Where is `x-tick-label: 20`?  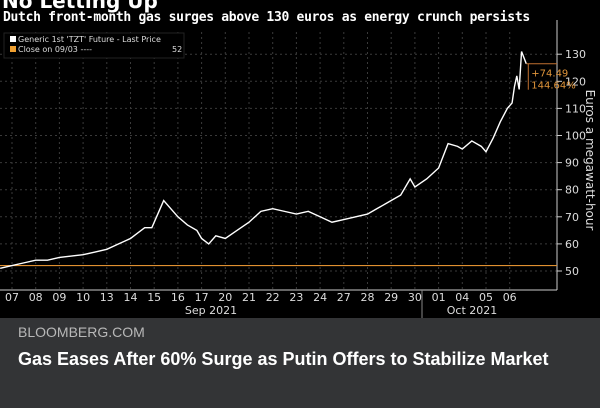 x-tick-label: 20 is located at coordinates (225, 297).